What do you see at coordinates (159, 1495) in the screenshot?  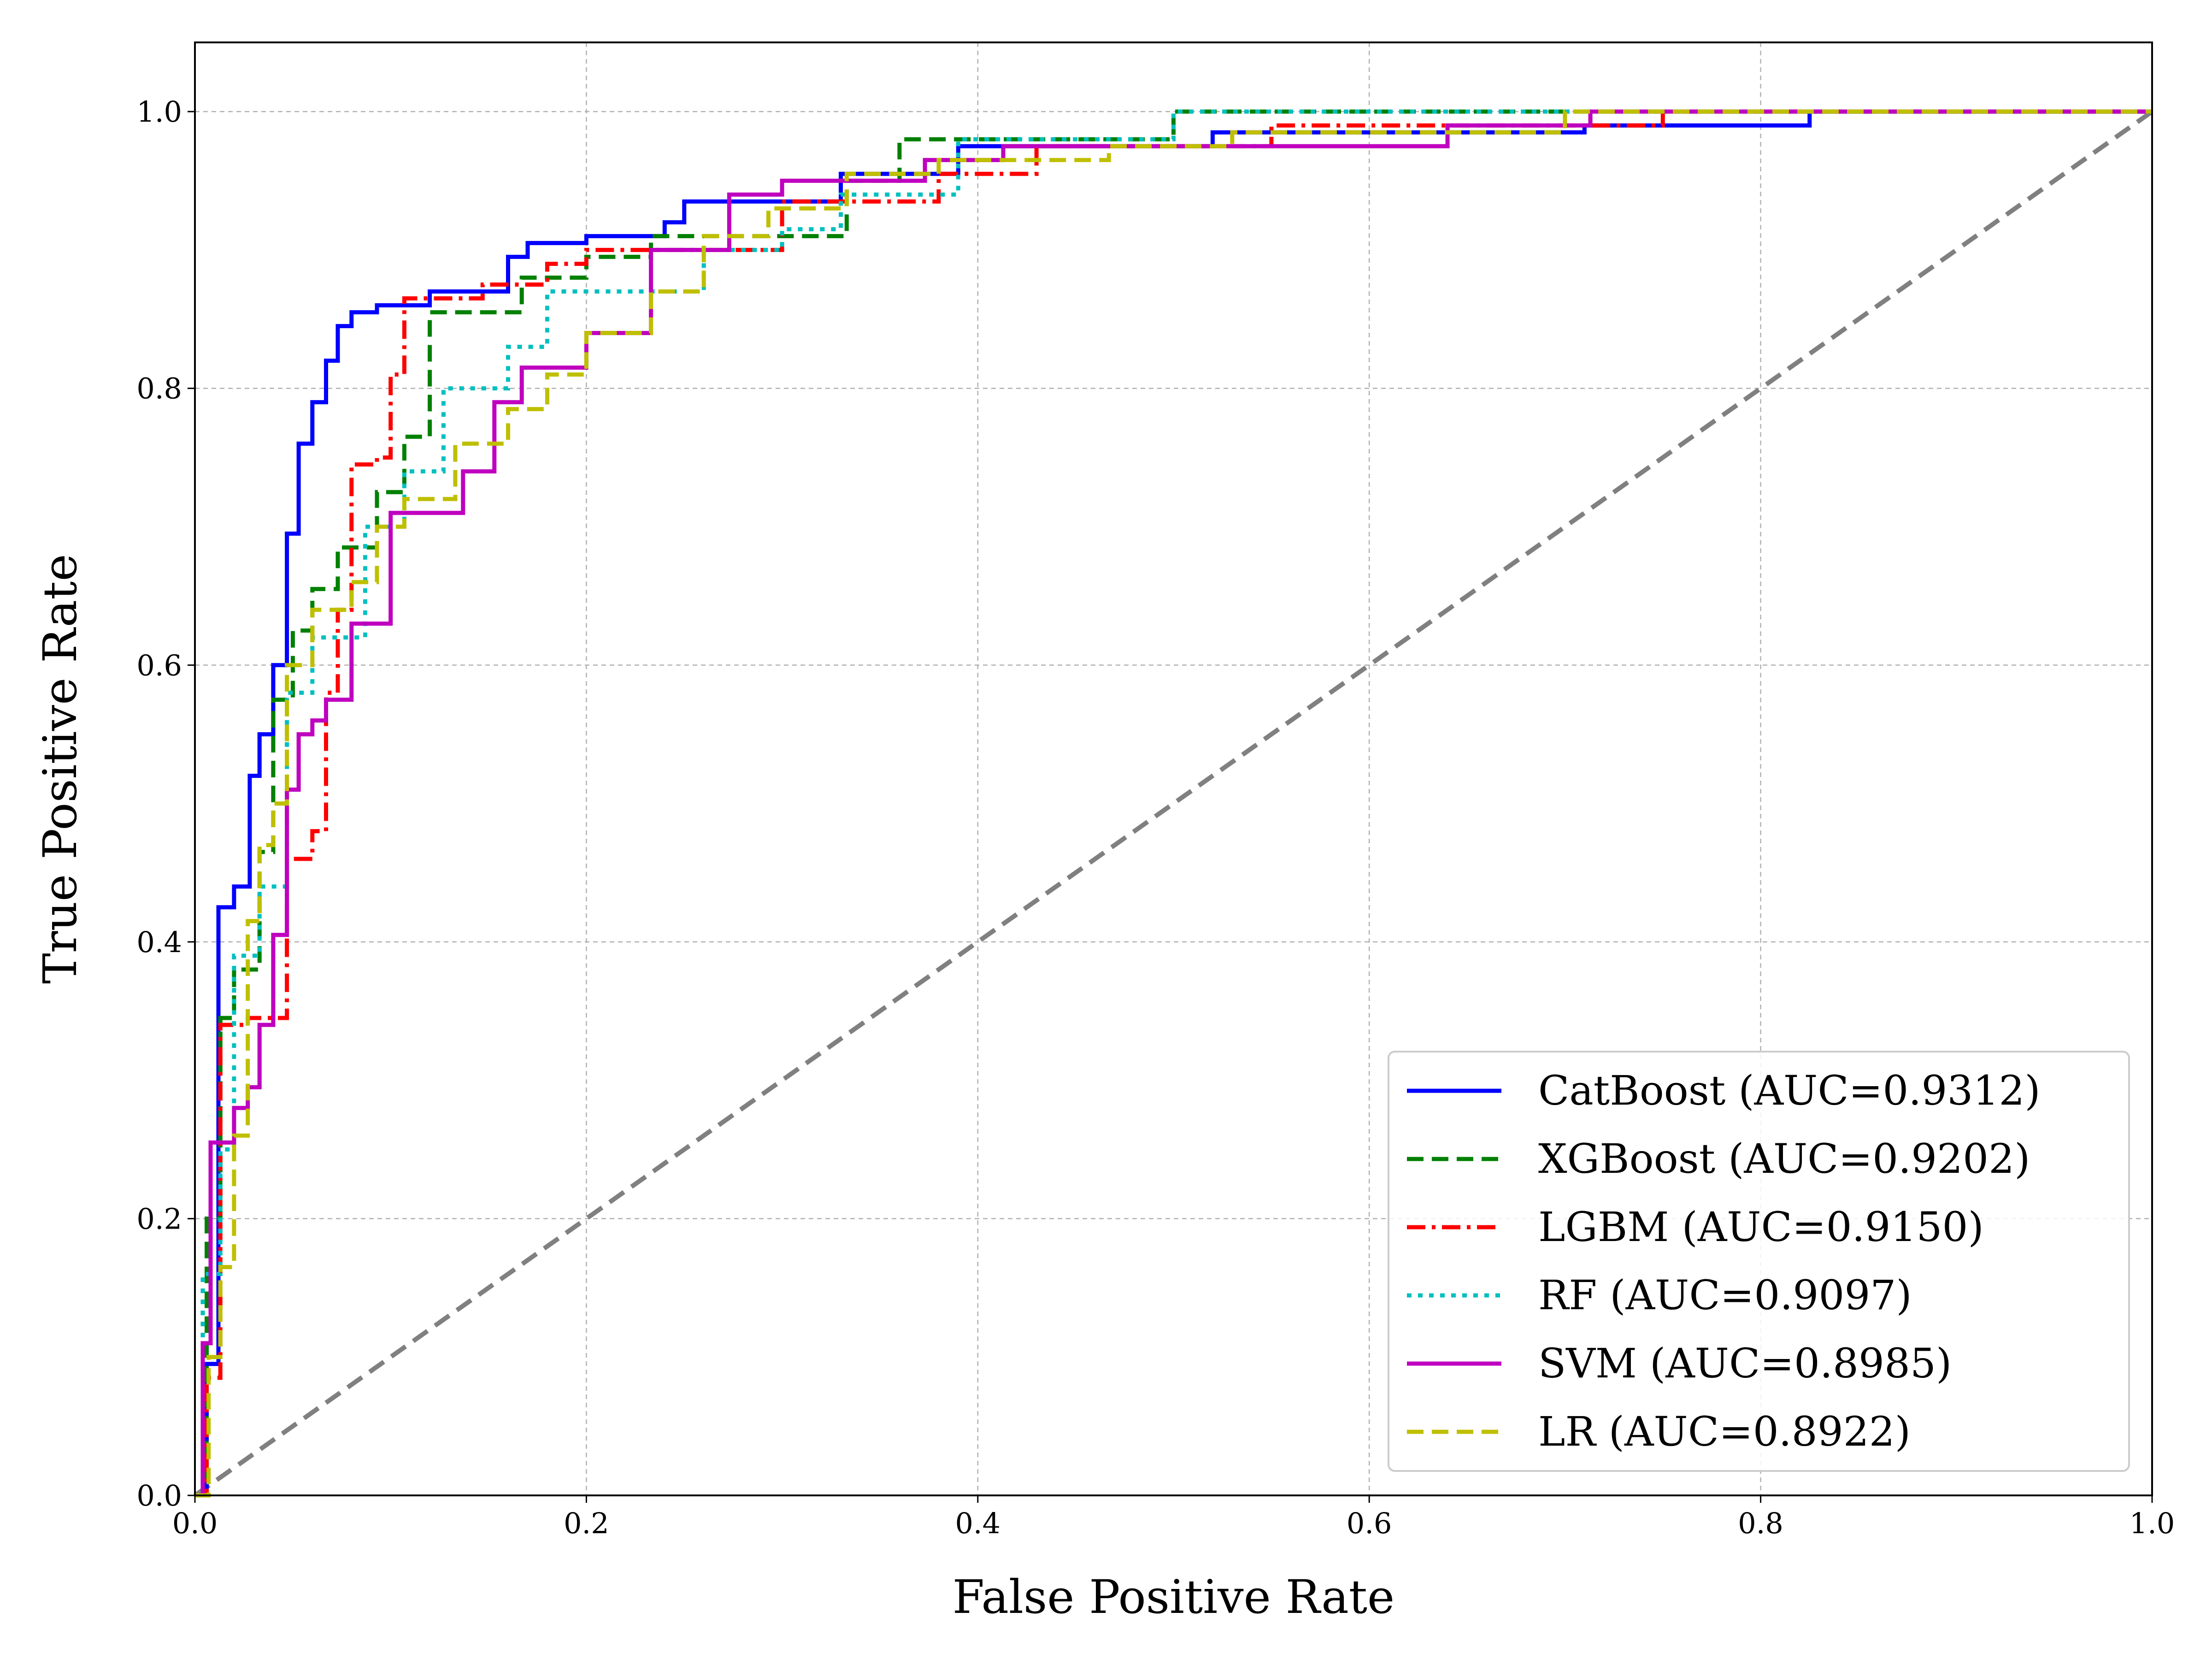 I see `y-tick-label: 0.0` at bounding box center [159, 1495].